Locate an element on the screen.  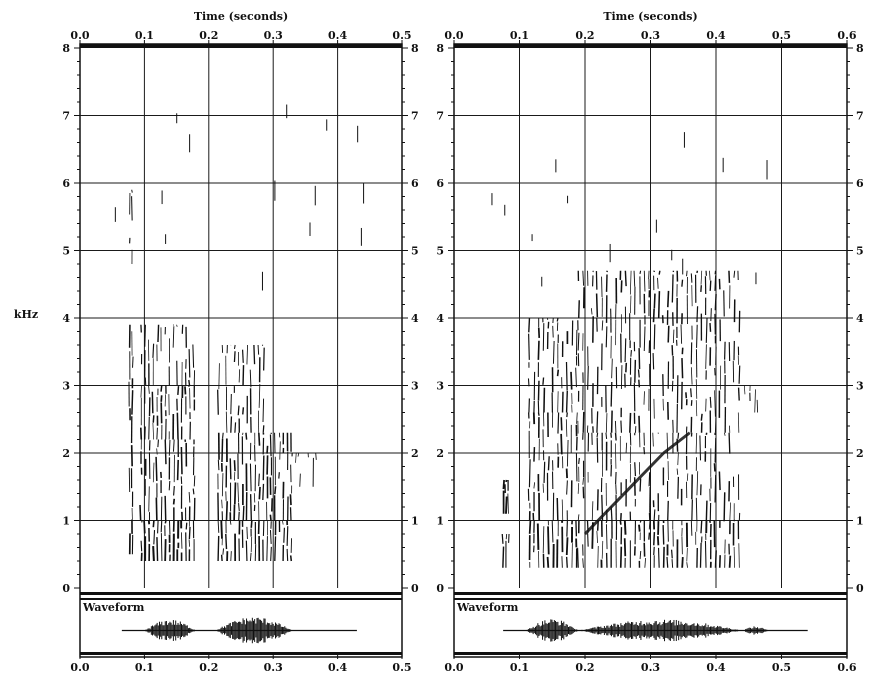
x-tick-label-bottom: 0.5 is located at coordinates (781, 667).